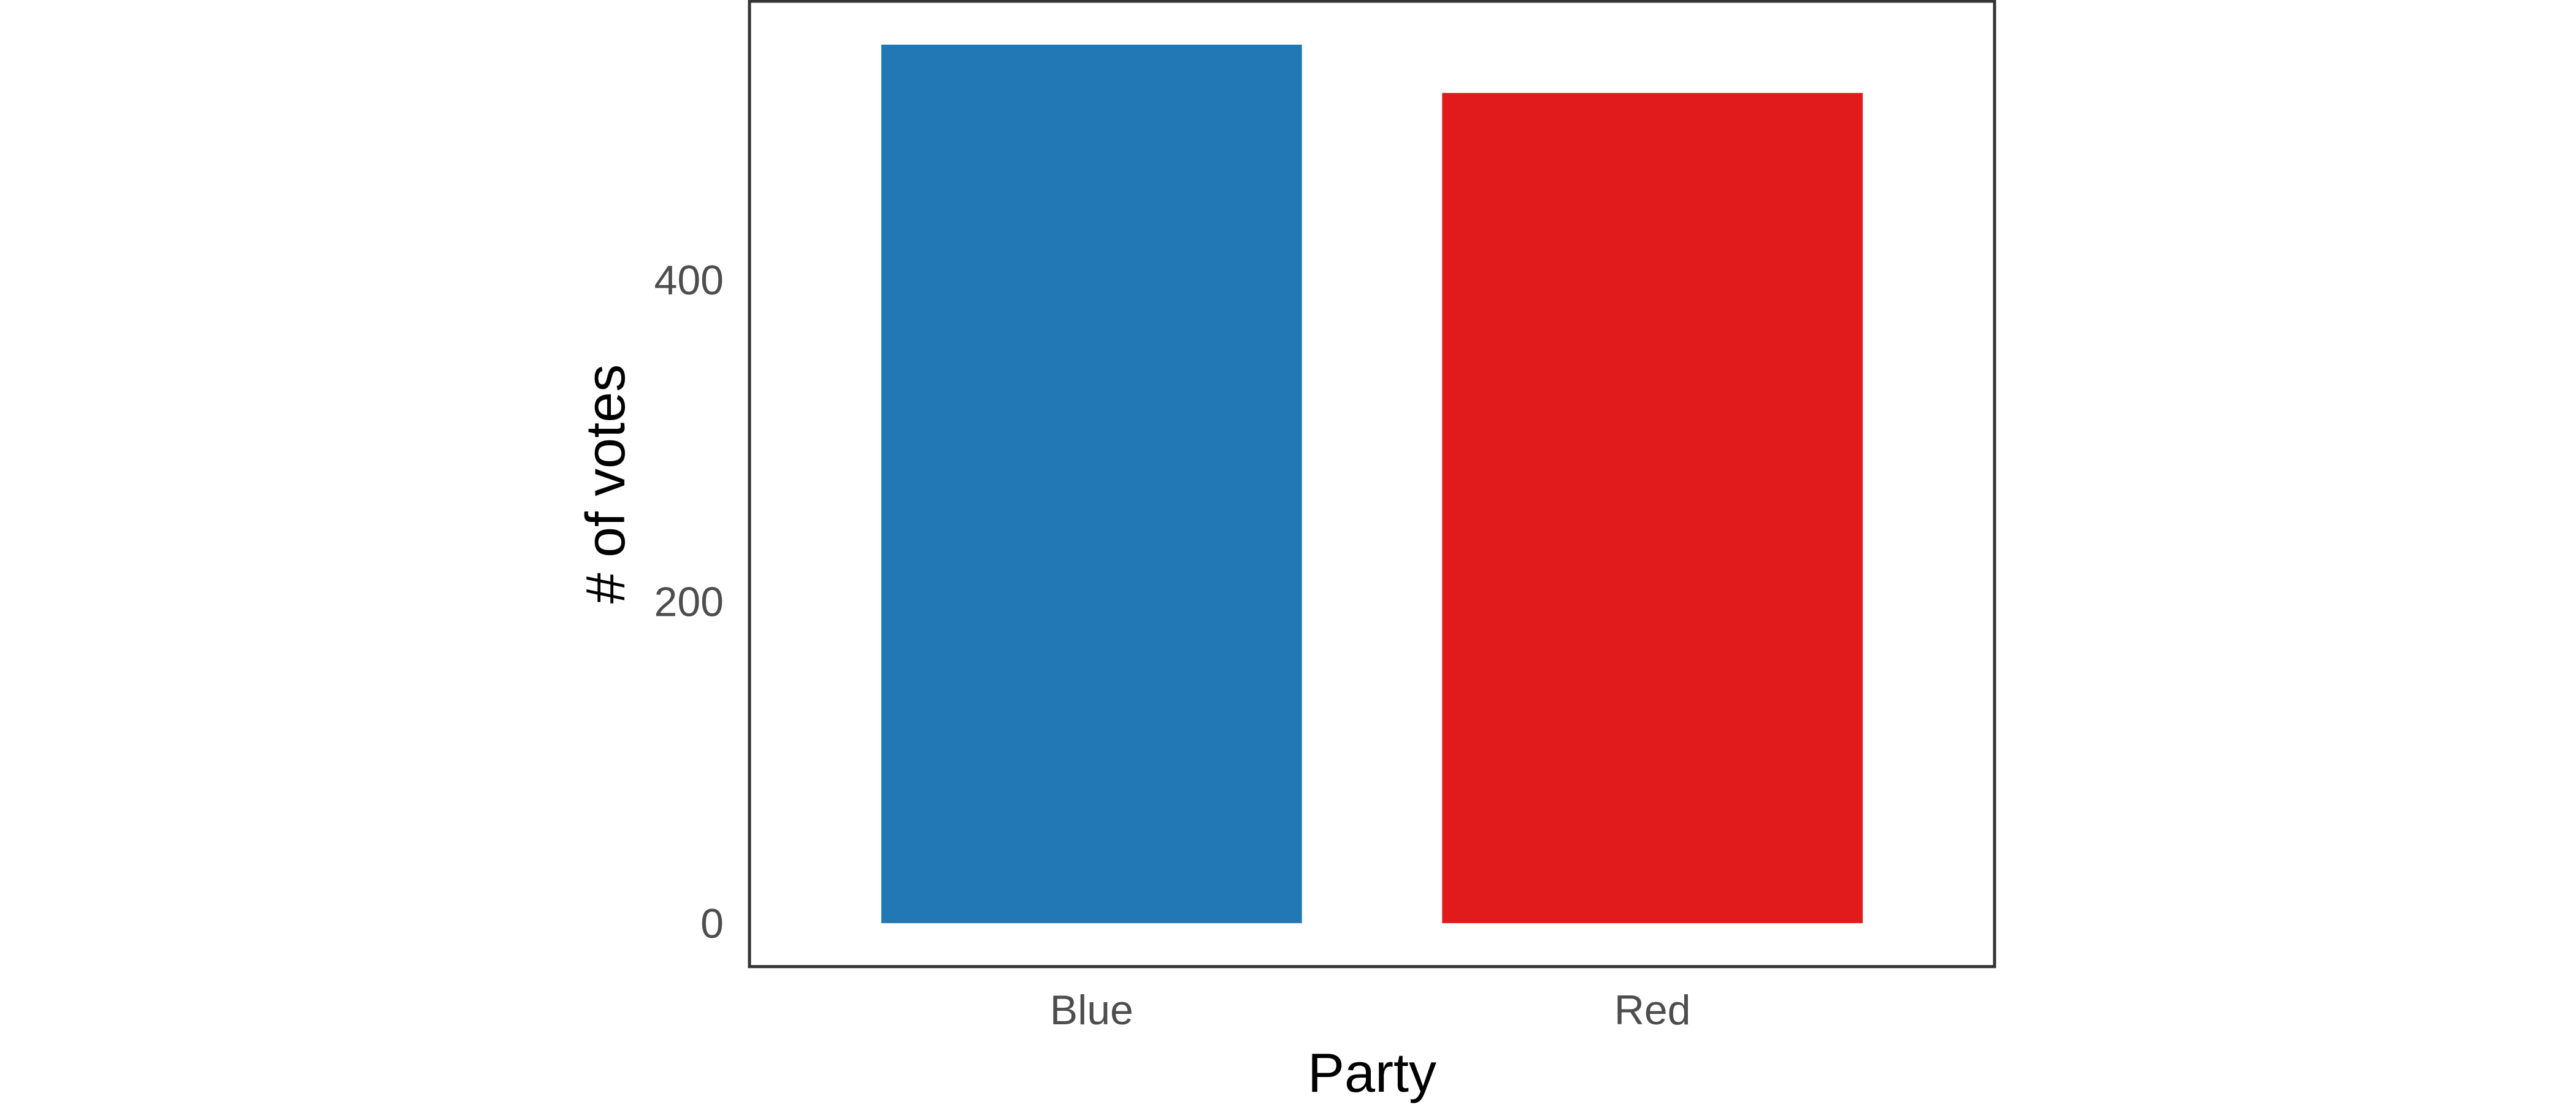  I want to click on y-tick-label-200: 200, so click(689, 602).